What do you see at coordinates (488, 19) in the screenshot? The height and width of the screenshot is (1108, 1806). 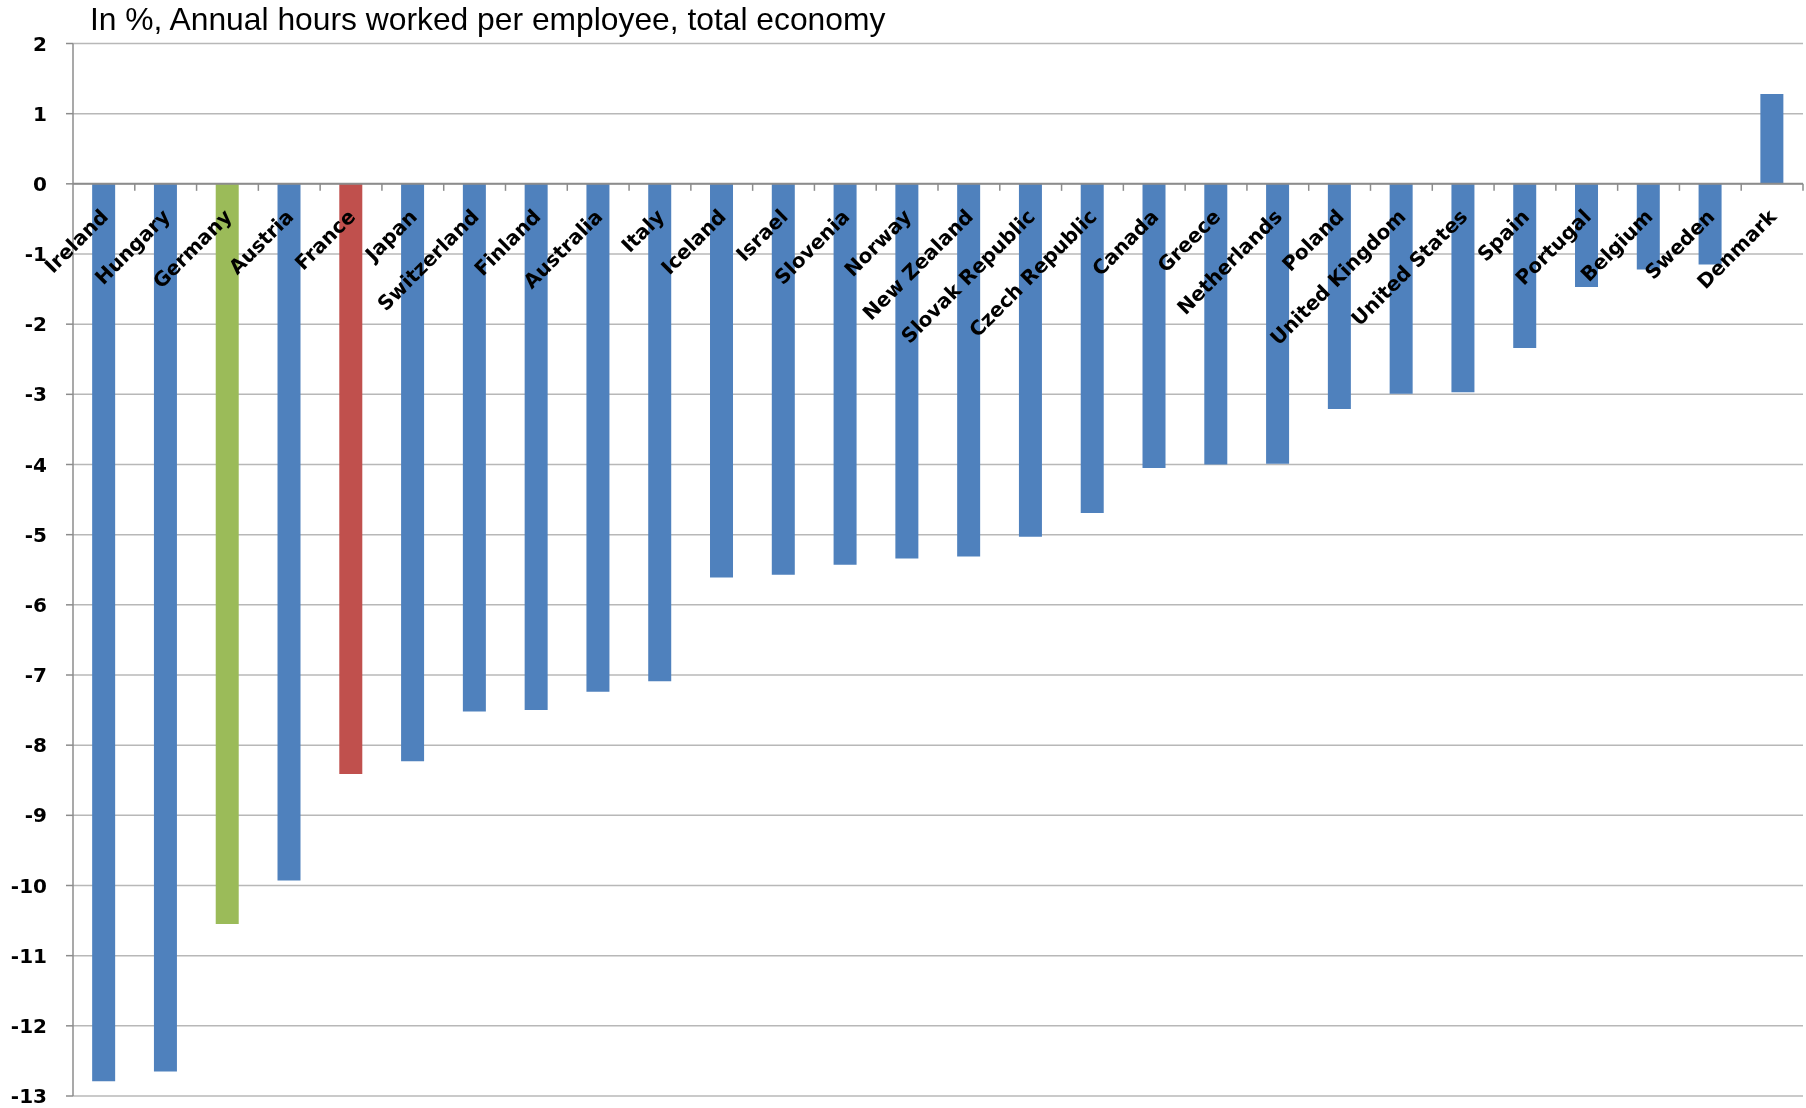 I see `chart-title: In %, Annual hours worked per employee, total economy` at bounding box center [488, 19].